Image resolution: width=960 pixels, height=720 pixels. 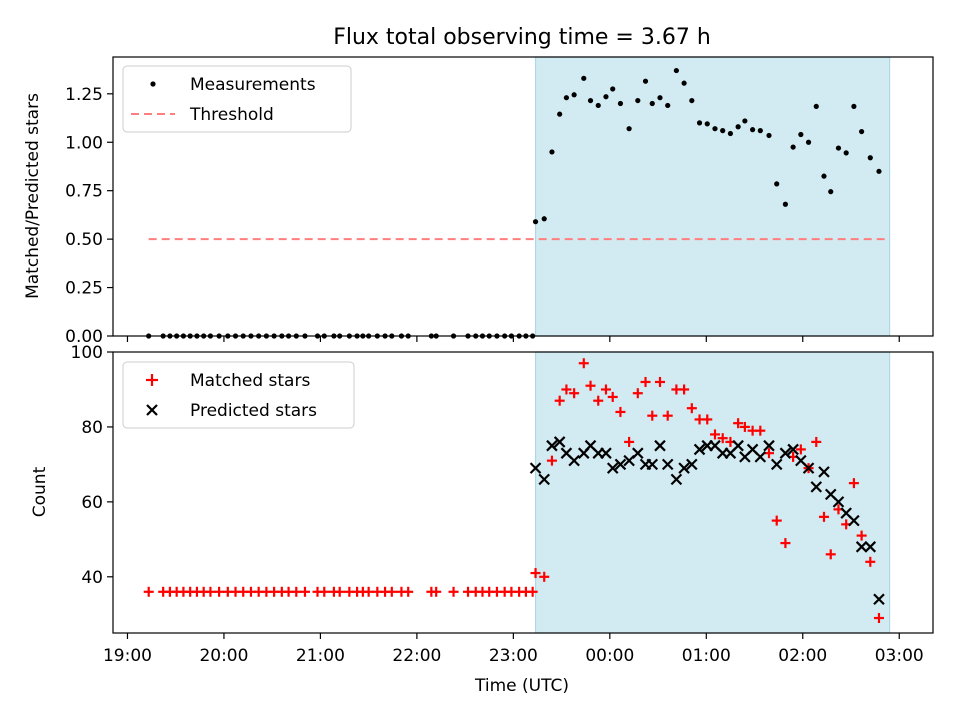 I want to click on counts-y-tick-label: 40, so click(x=92, y=578).